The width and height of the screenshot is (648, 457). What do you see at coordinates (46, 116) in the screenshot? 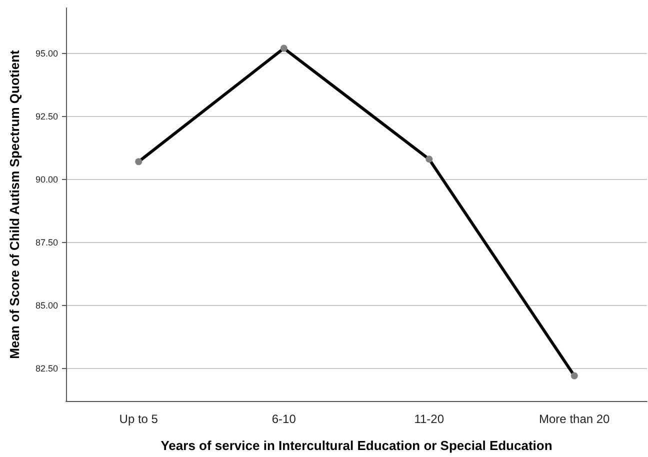
I see `y-tick-label: 92.50` at bounding box center [46, 116].